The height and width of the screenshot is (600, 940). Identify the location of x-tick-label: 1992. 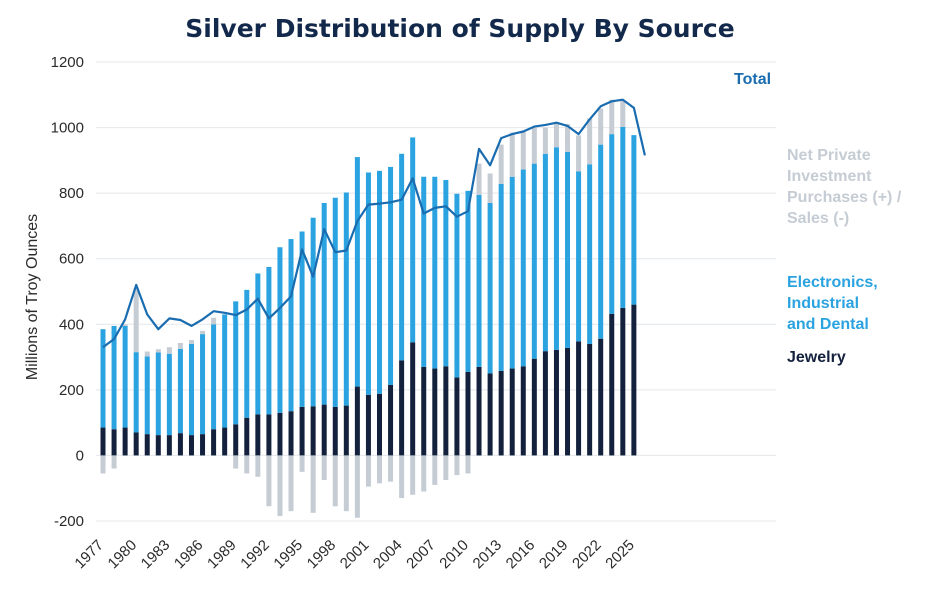
(255, 555).